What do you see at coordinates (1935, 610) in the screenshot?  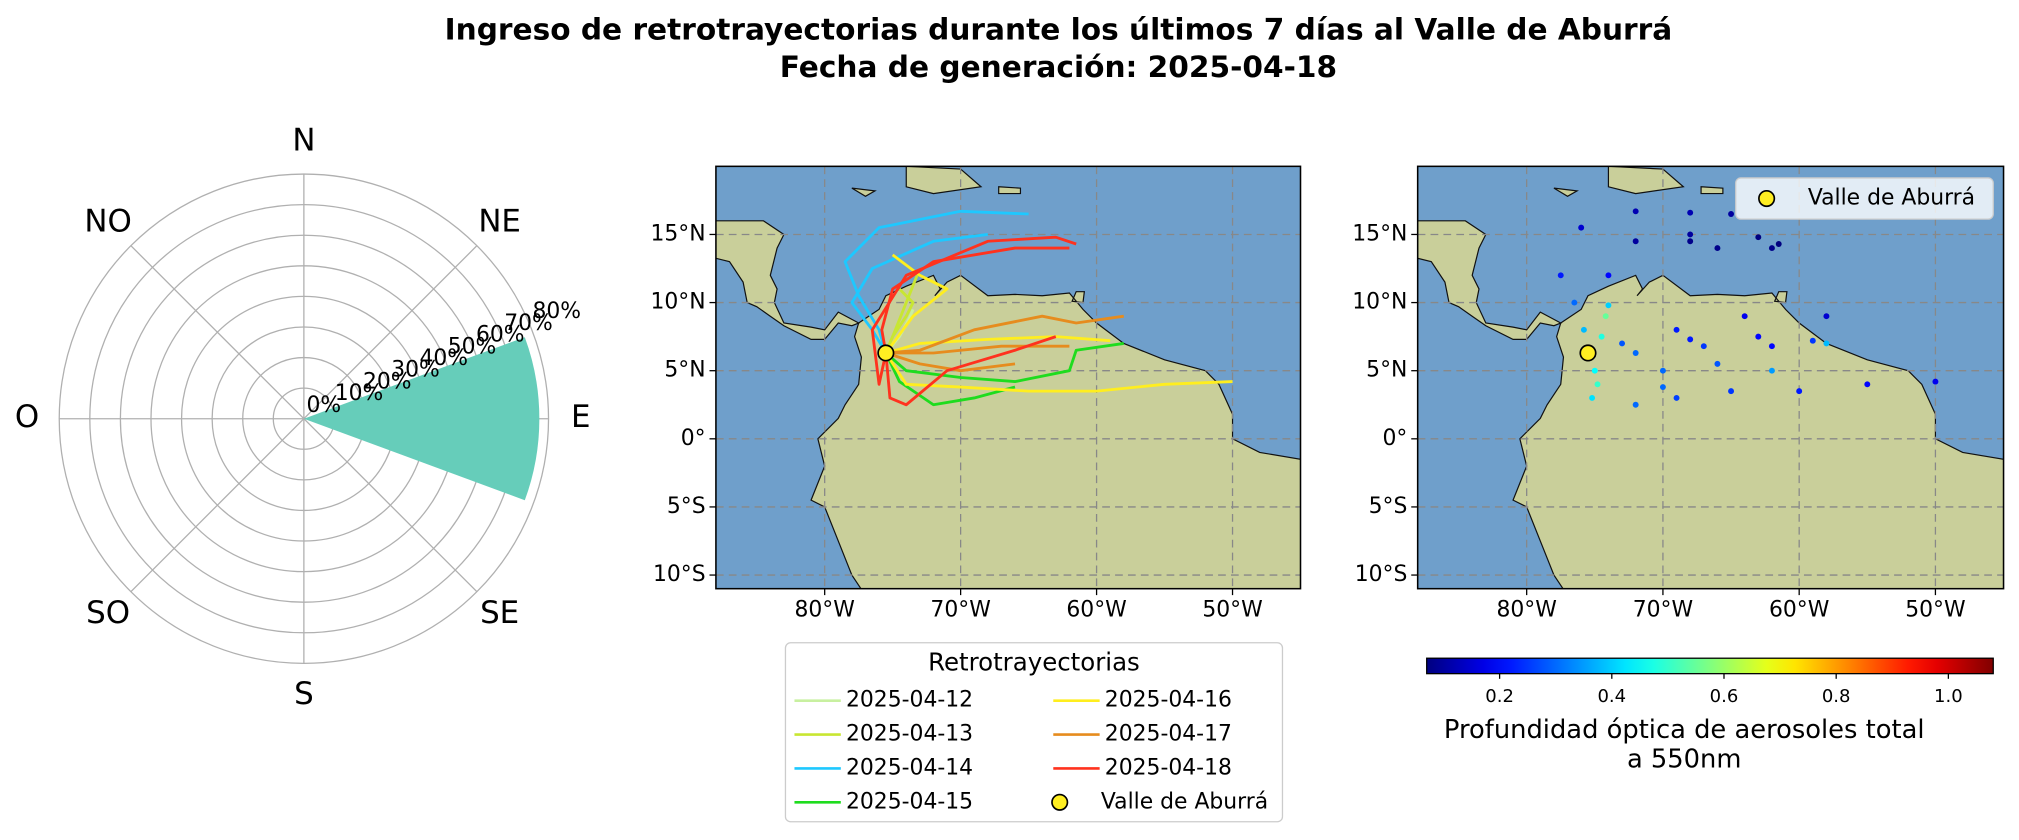 I see `x-tick-label: 50°W` at bounding box center [1935, 610].